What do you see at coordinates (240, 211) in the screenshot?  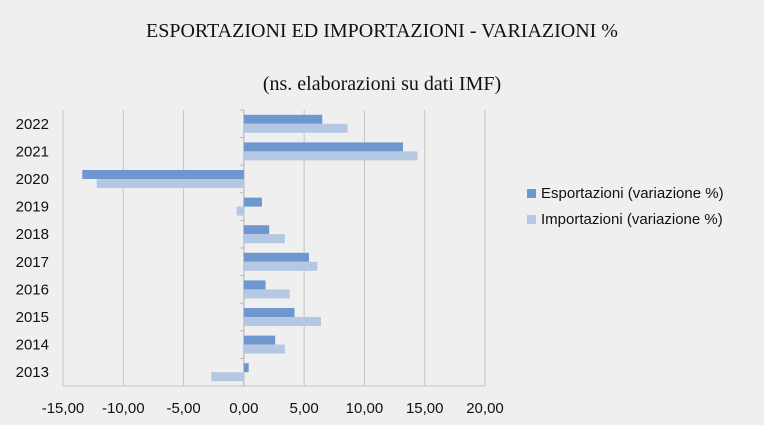 I see `bar-importazioni-2019` at bounding box center [240, 211].